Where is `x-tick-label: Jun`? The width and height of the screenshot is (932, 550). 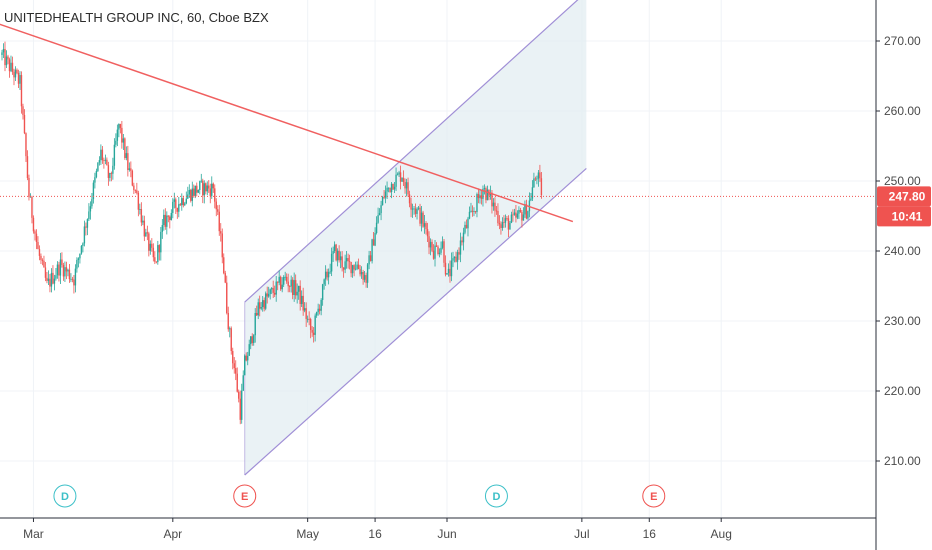
x-tick-label: Jun is located at coordinates (446, 534).